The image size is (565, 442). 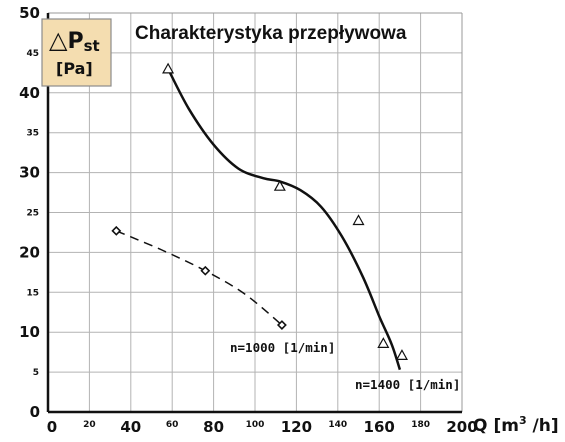 What do you see at coordinates (32, 134) in the screenshot?
I see `y-tick-label-minor: 35` at bounding box center [32, 134].